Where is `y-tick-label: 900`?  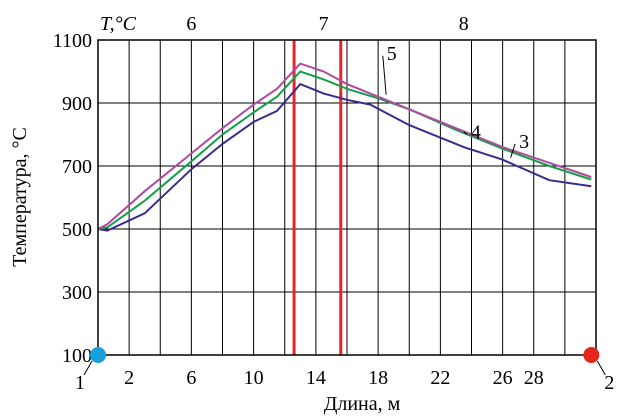 y-tick-label: 900 is located at coordinates (77, 104).